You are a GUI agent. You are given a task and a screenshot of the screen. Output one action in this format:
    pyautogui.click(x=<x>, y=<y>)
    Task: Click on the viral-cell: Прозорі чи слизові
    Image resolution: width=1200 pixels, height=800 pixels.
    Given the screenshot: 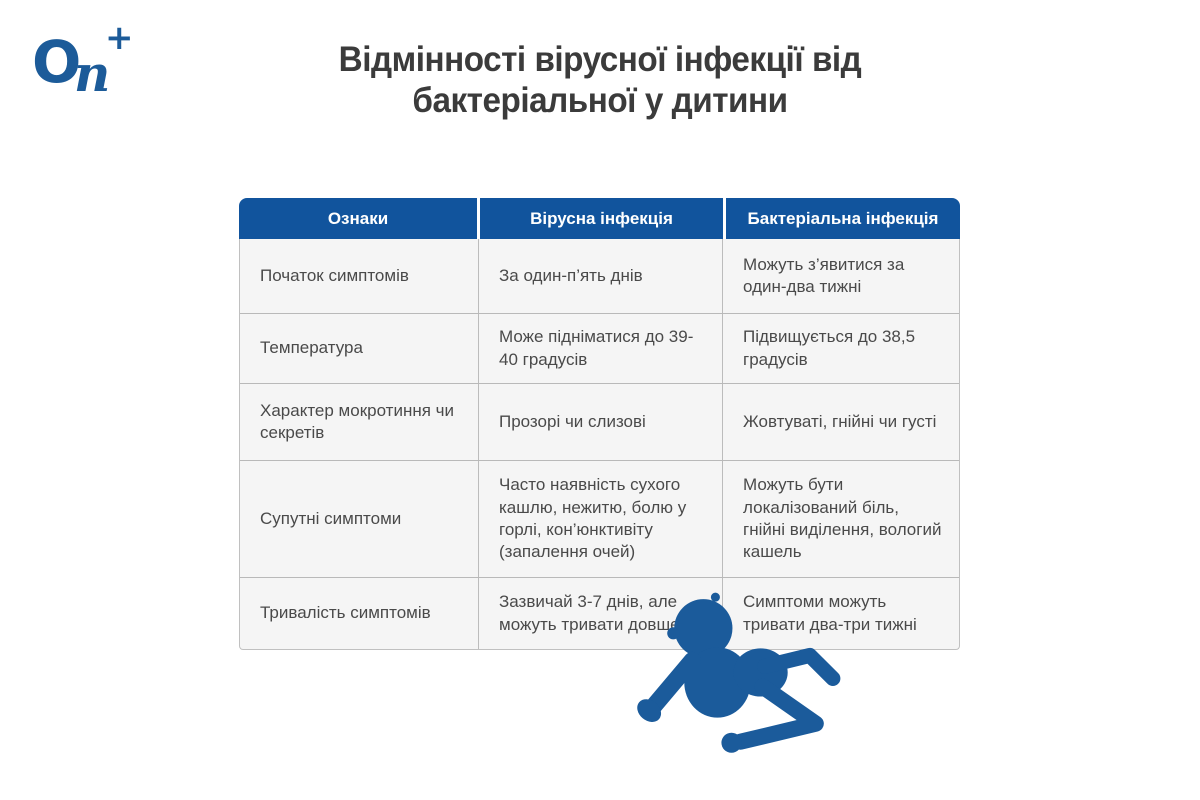 What is the action you would take?
    pyautogui.click(x=601, y=422)
    